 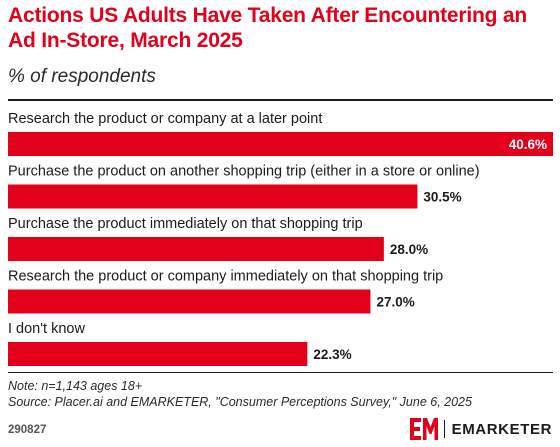 I want to click on brand-separator, so click(x=444, y=429).